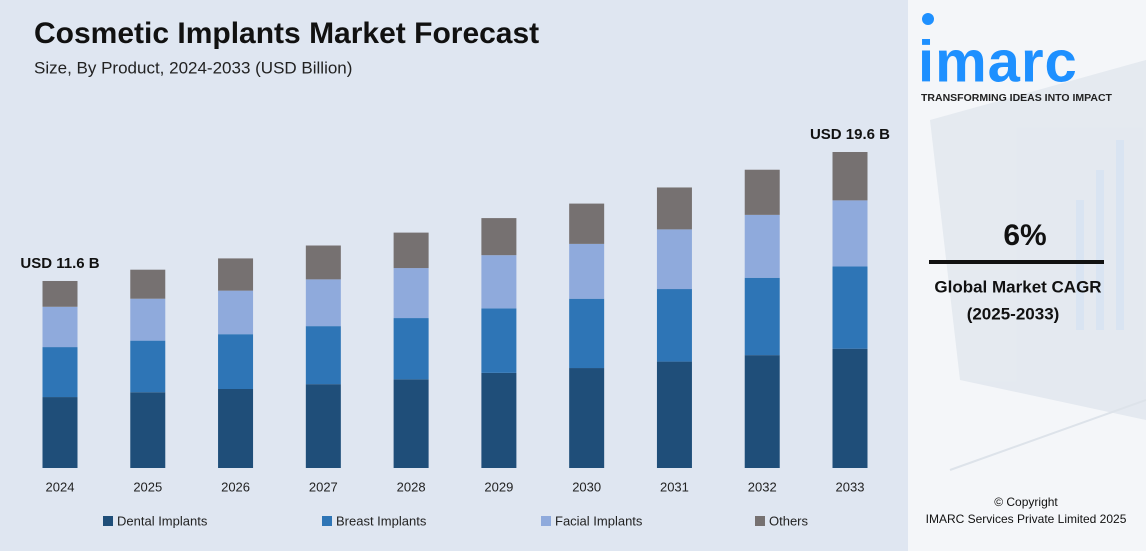 The width and height of the screenshot is (1146, 551). What do you see at coordinates (762, 486) in the screenshot?
I see `x-tick-label: 2032` at bounding box center [762, 486].